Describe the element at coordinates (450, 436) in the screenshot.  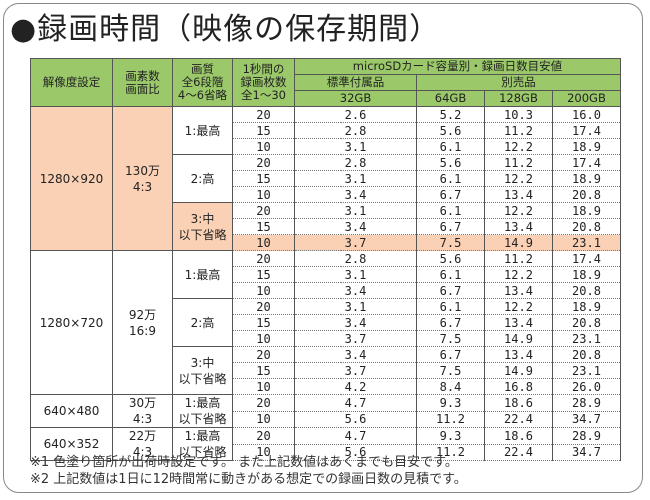
I see `days-64gb: 9.3` at that location.